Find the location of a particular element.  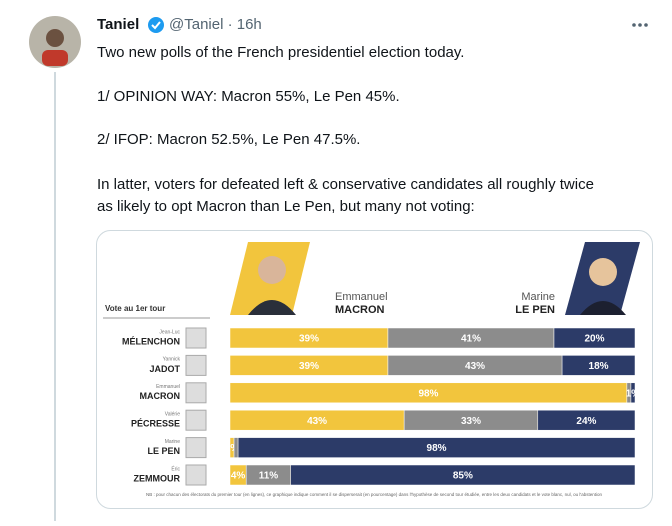

legend-first-name: Marine is located at coordinates (538, 297).